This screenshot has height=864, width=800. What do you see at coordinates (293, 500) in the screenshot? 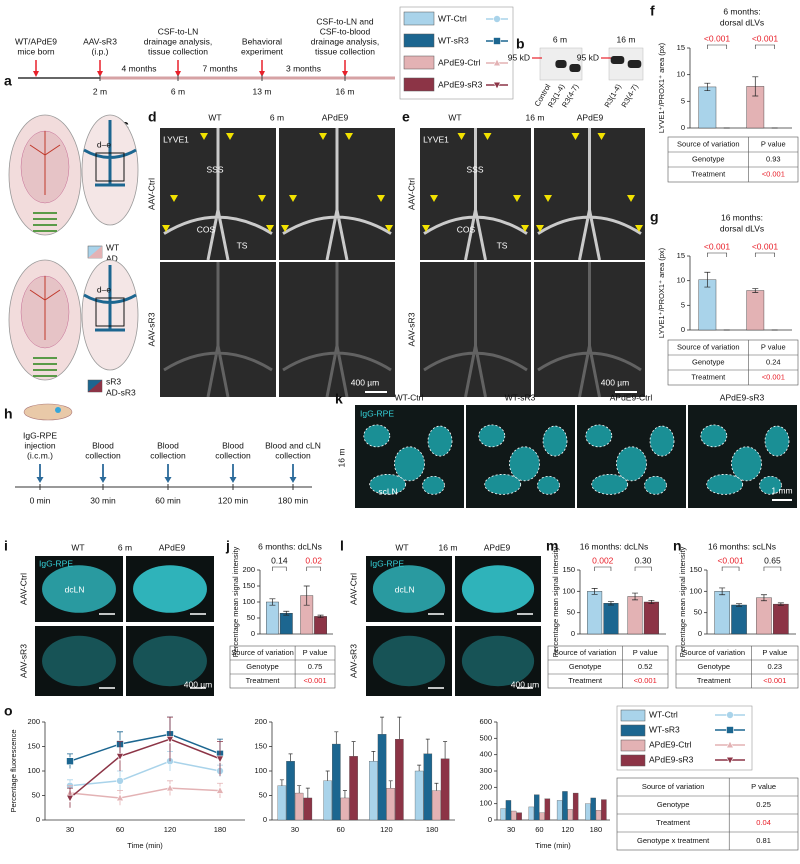
I see `time-label: 180 min` at bounding box center [293, 500].